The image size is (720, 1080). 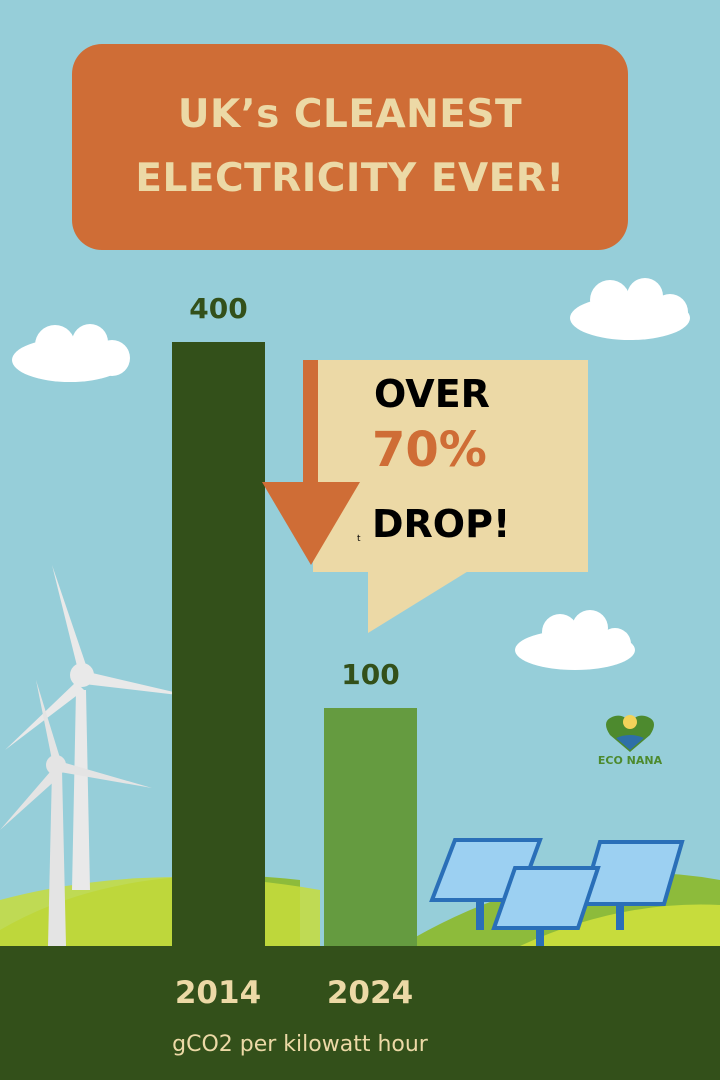 What do you see at coordinates (350, 147) in the screenshot?
I see `title-banner: UK’s CLEANEST ELECTRICITY EVER!` at bounding box center [350, 147].